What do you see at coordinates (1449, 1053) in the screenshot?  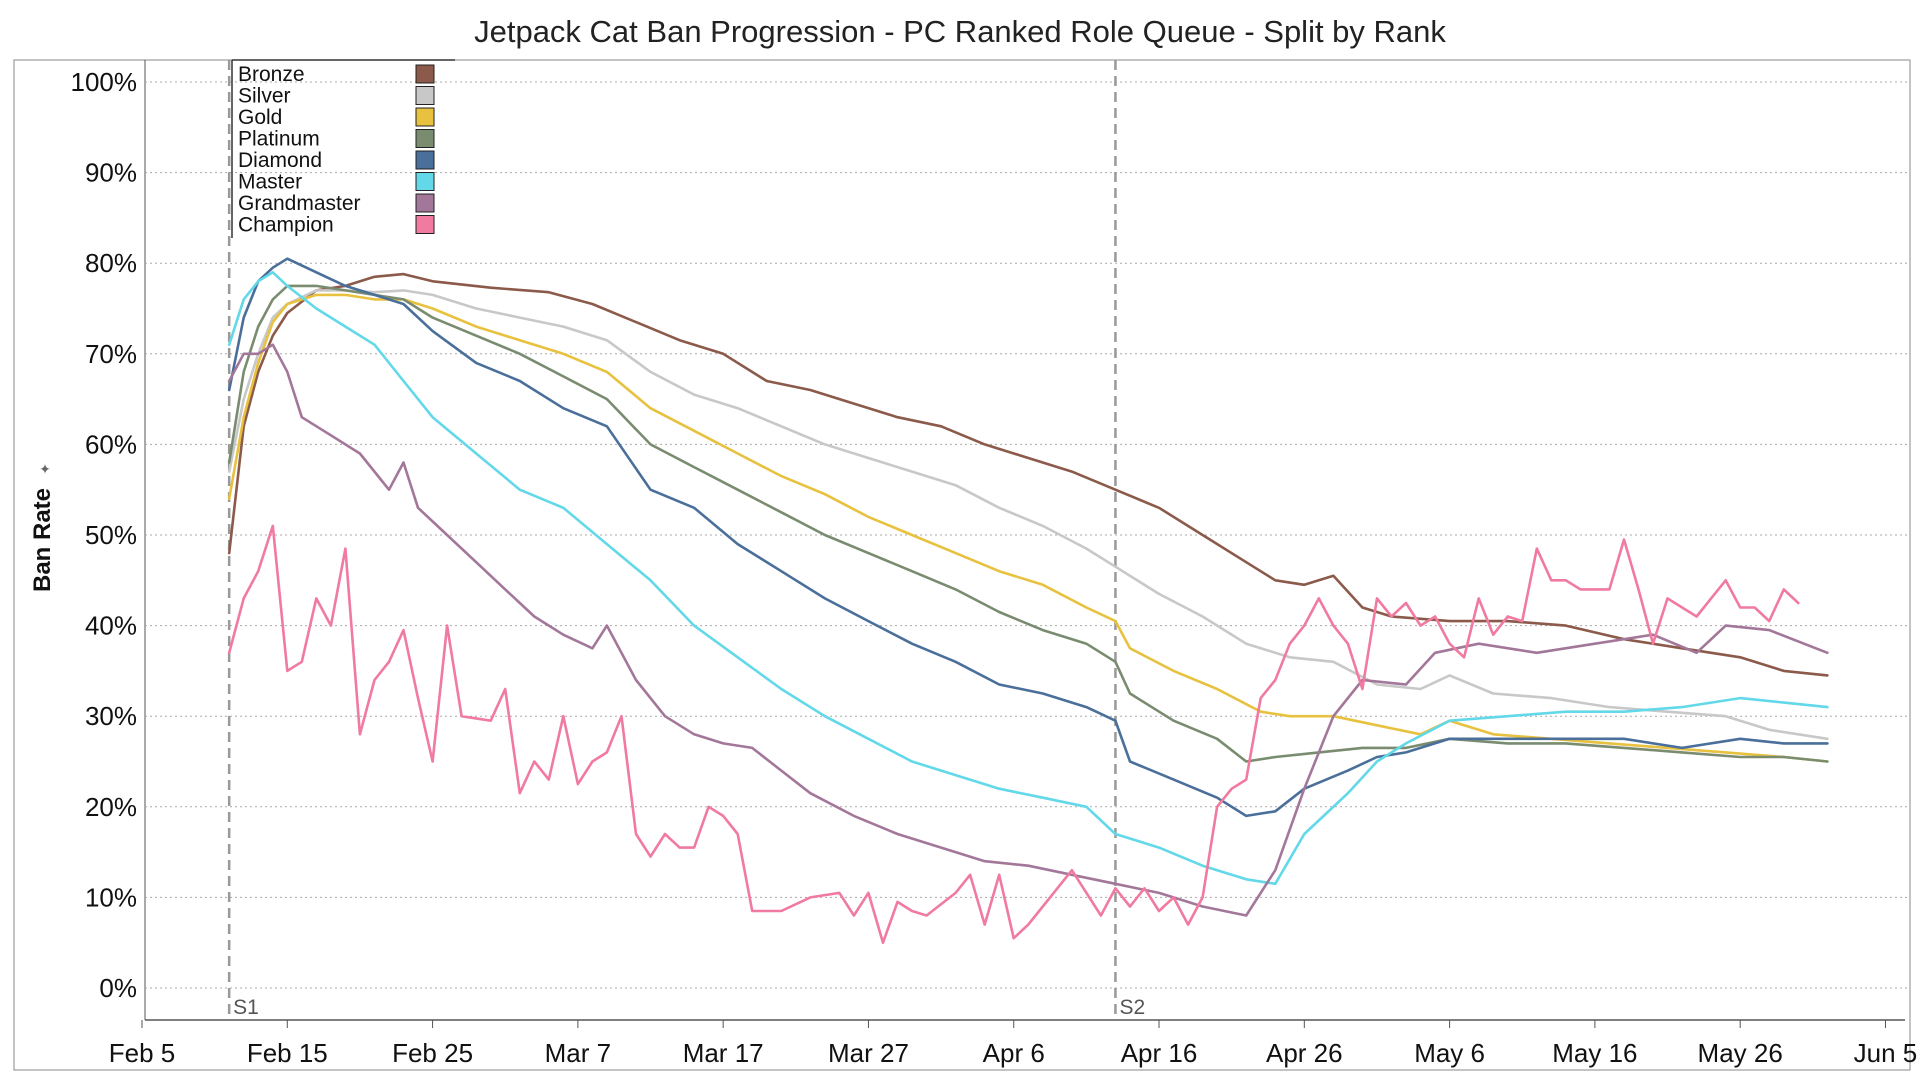 I see `x-tick-label: May 6` at bounding box center [1449, 1053].